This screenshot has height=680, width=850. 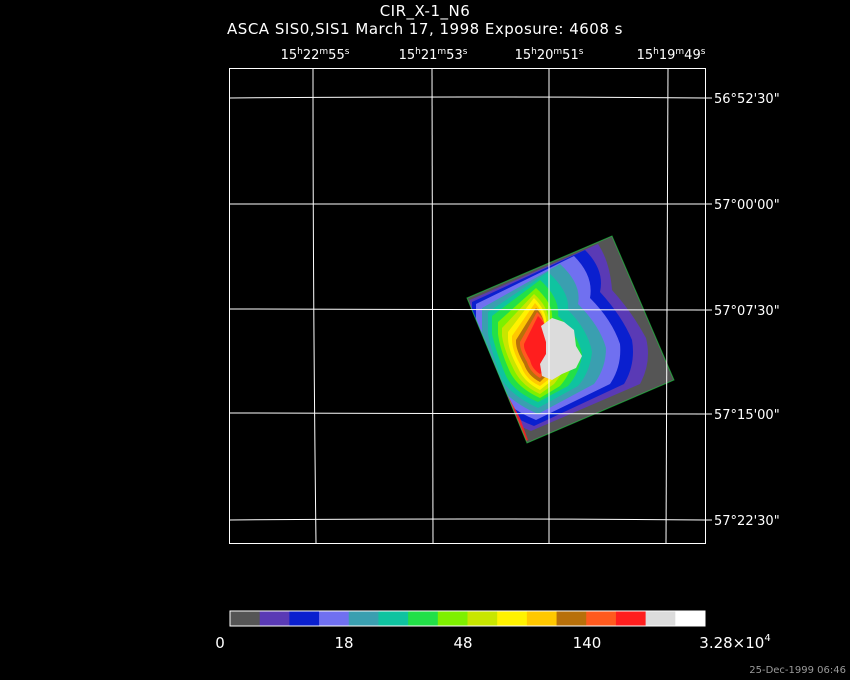 I want to click on ra-tick-label: 15h22m55s, so click(x=315, y=55).